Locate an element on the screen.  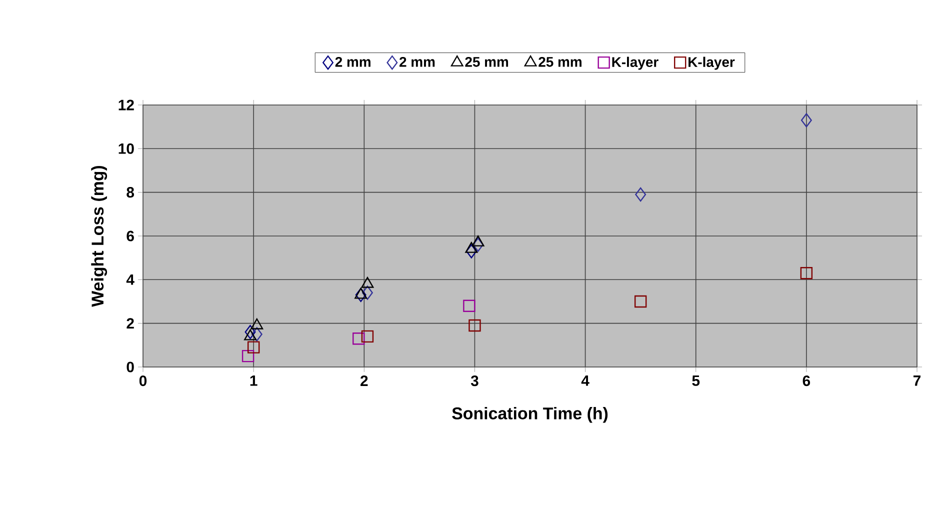
y-tick-label: 12 is located at coordinates (126, 105).